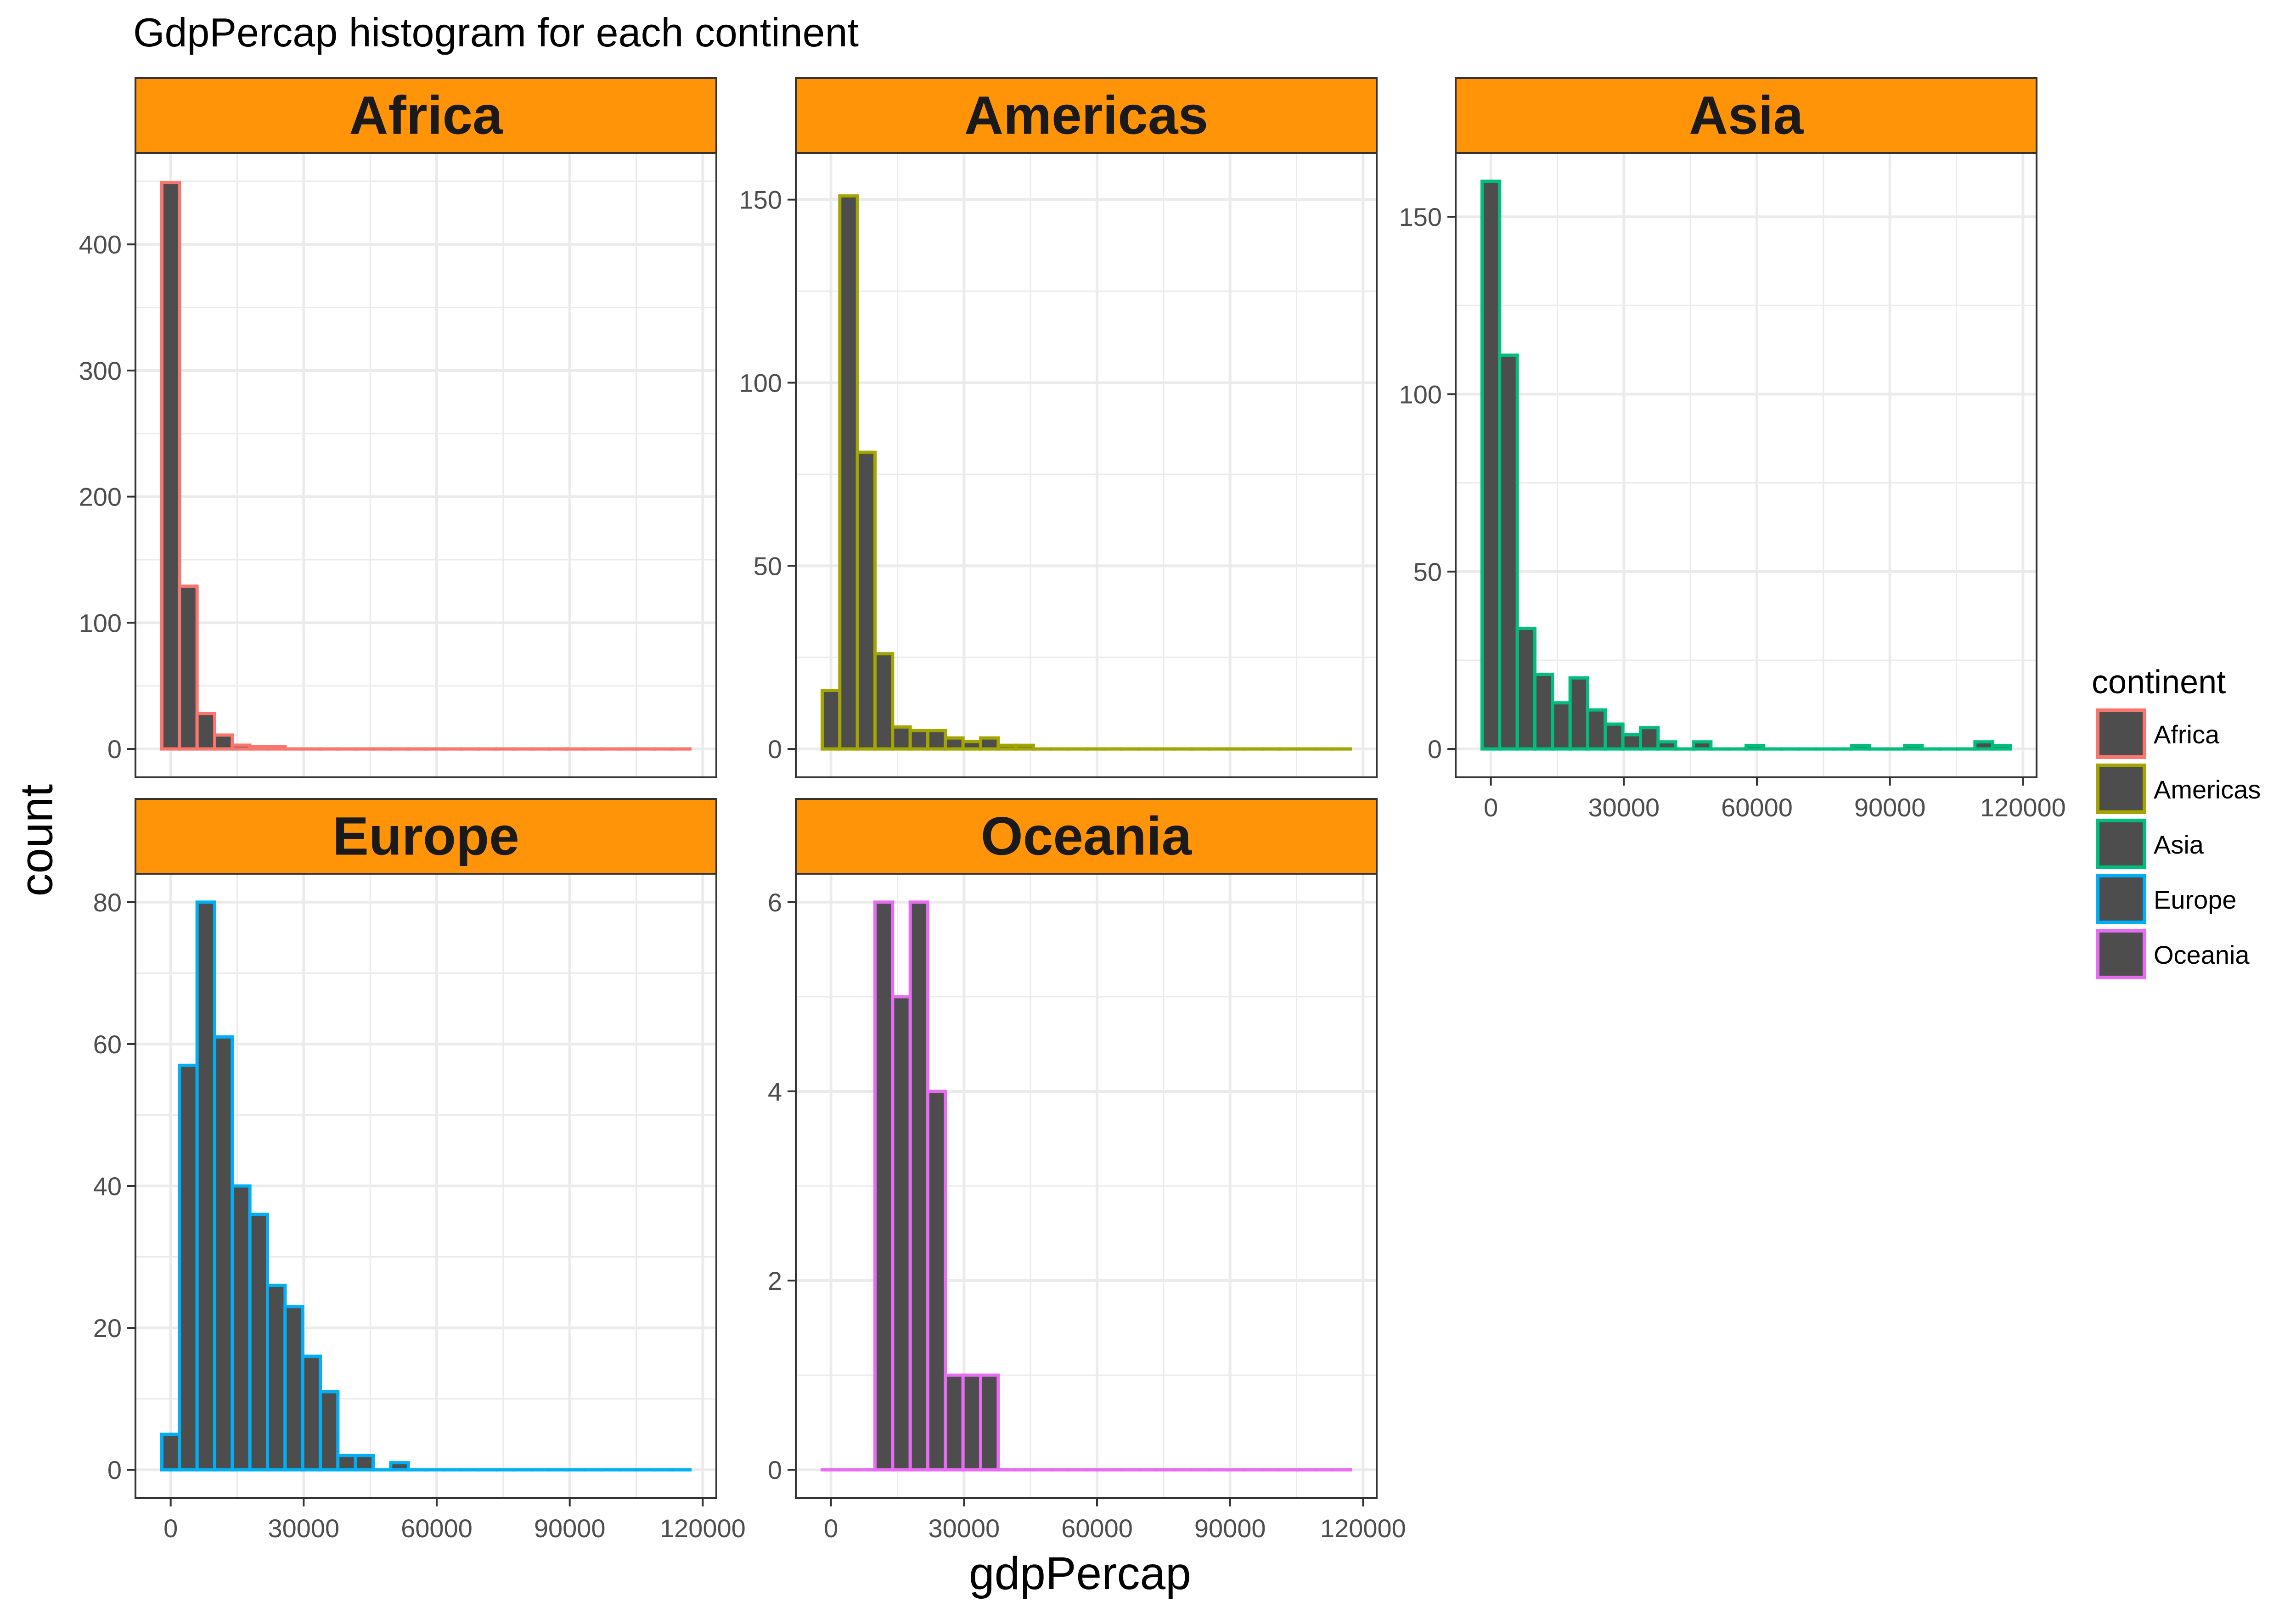  Describe the element at coordinates (2207, 789) in the screenshot. I see `legend-label: Americas` at that location.